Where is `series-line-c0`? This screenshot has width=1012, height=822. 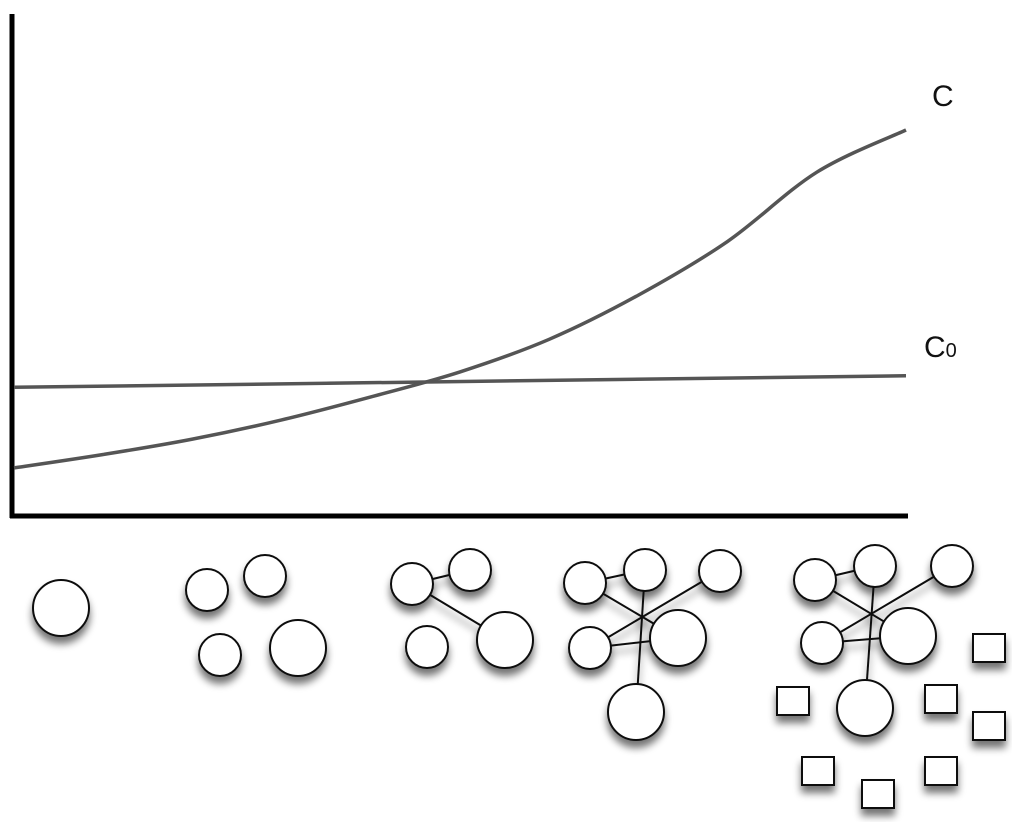
series-line-c0 is located at coordinates (460, 382).